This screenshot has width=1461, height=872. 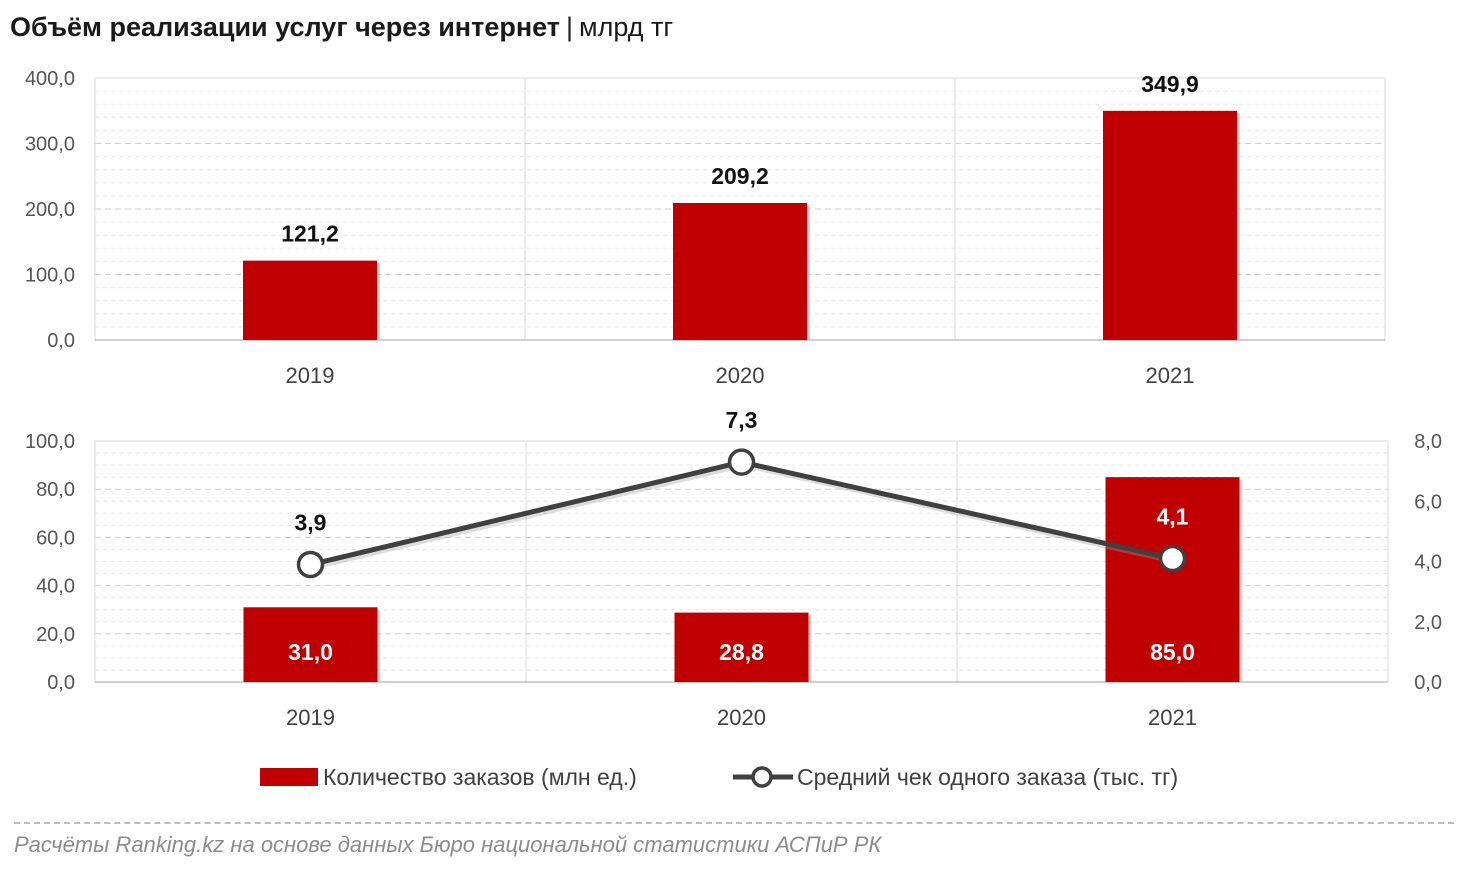 I want to click on bar-2019, so click(x=310, y=300).